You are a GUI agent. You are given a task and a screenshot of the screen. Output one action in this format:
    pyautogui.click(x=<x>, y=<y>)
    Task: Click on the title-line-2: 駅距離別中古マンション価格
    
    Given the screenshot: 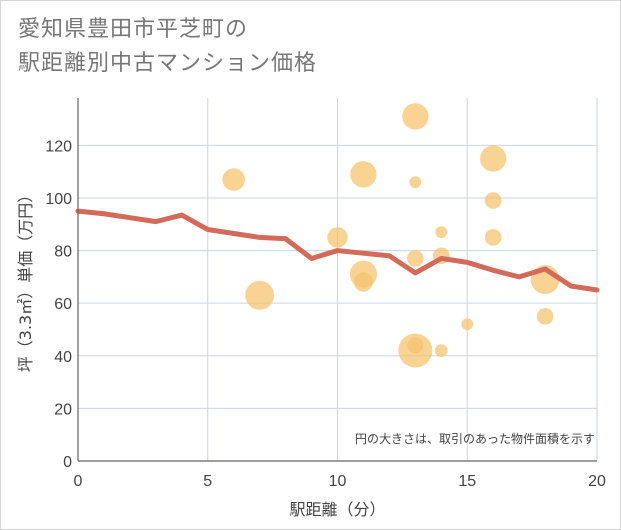 What is the action you would take?
    pyautogui.click(x=168, y=63)
    